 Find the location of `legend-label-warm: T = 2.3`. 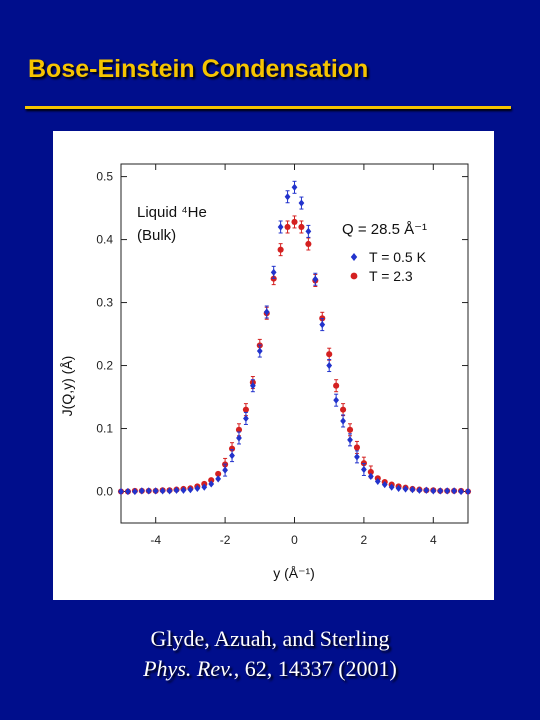

legend-label-warm: T = 2.3 is located at coordinates (391, 276).